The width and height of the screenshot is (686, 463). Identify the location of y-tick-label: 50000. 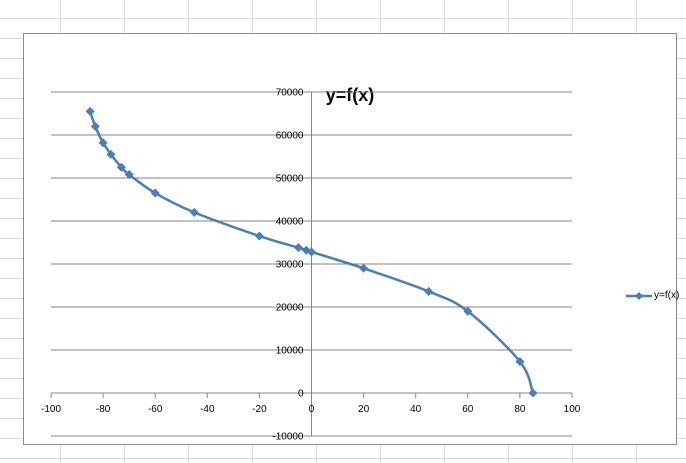
(290, 179).